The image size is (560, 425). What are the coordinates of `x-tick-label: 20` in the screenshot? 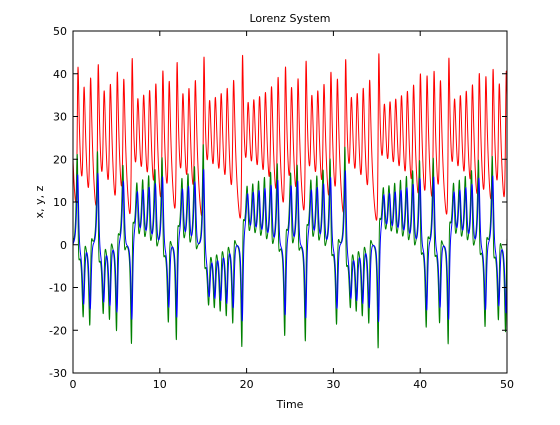 It's located at (247, 384).